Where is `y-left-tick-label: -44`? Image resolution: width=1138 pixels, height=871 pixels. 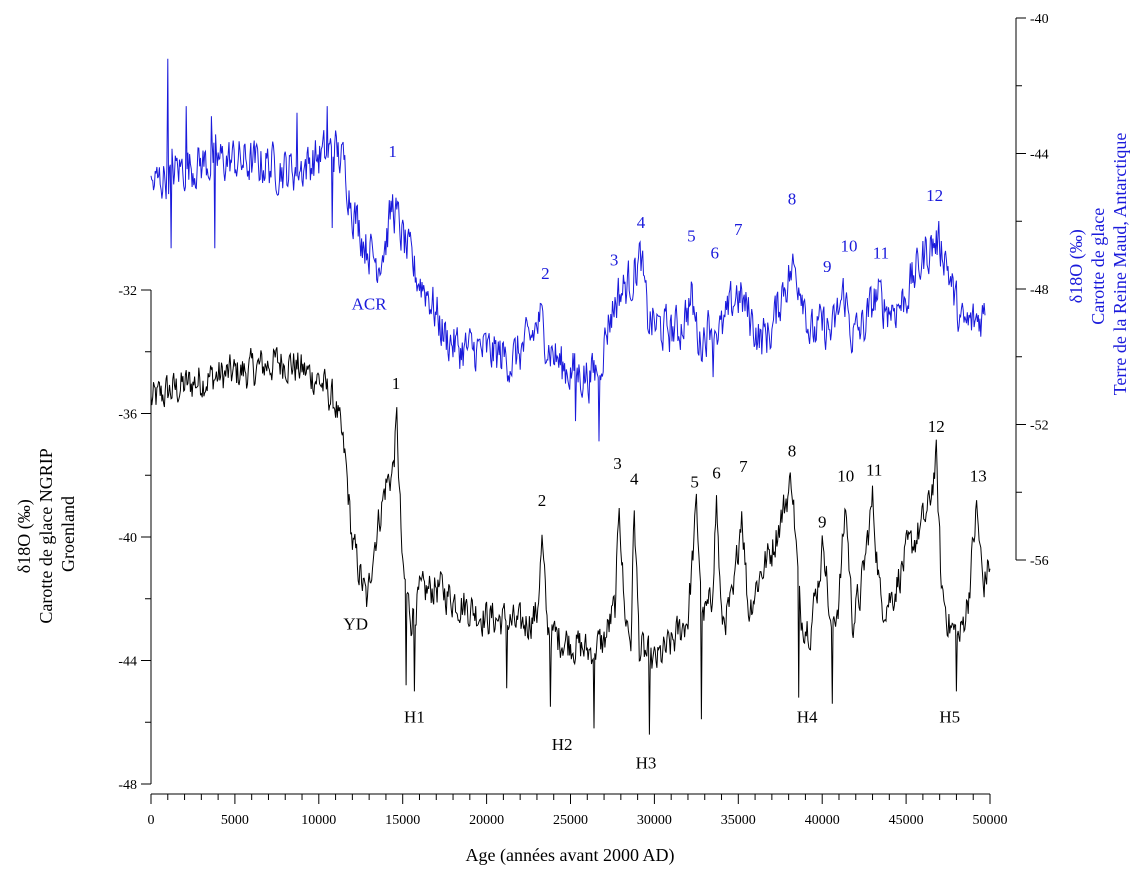
y-left-tick-label: -44 is located at coordinates (127, 662).